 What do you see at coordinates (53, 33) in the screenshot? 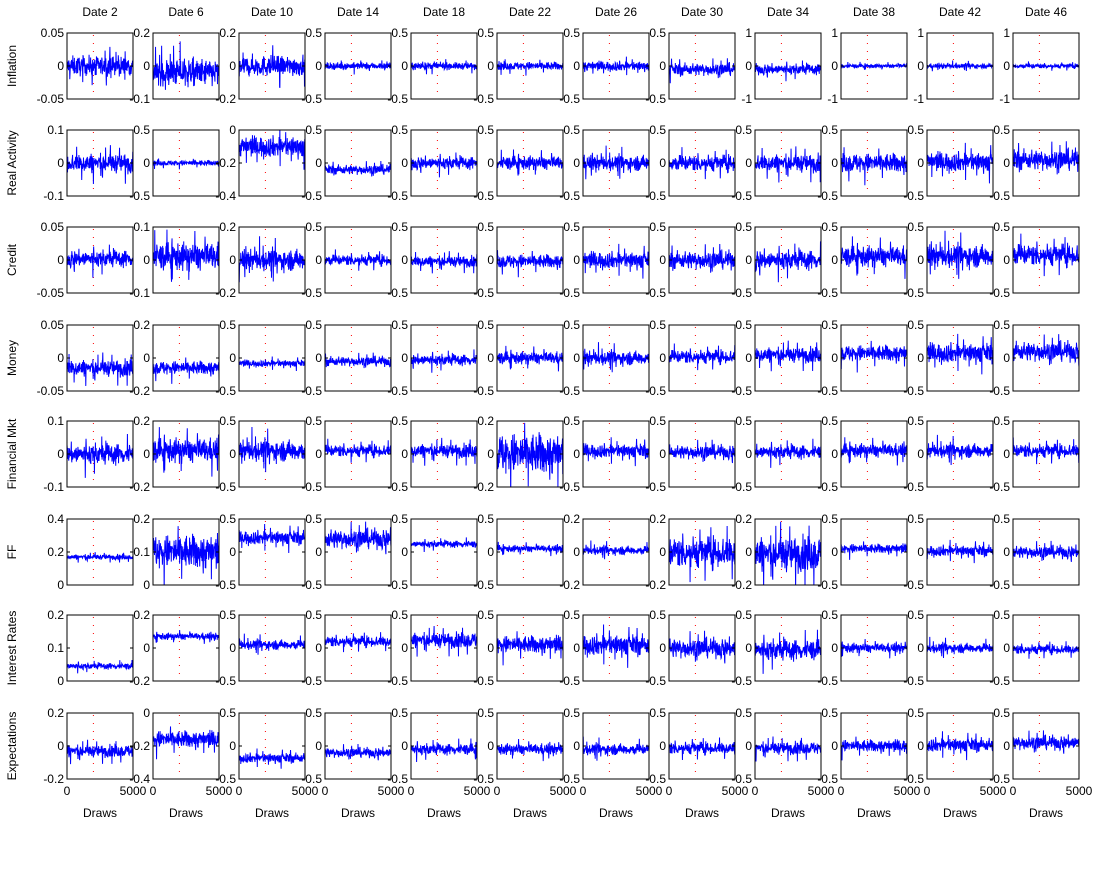
I see `y-tick-label: 0.05` at bounding box center [53, 33].